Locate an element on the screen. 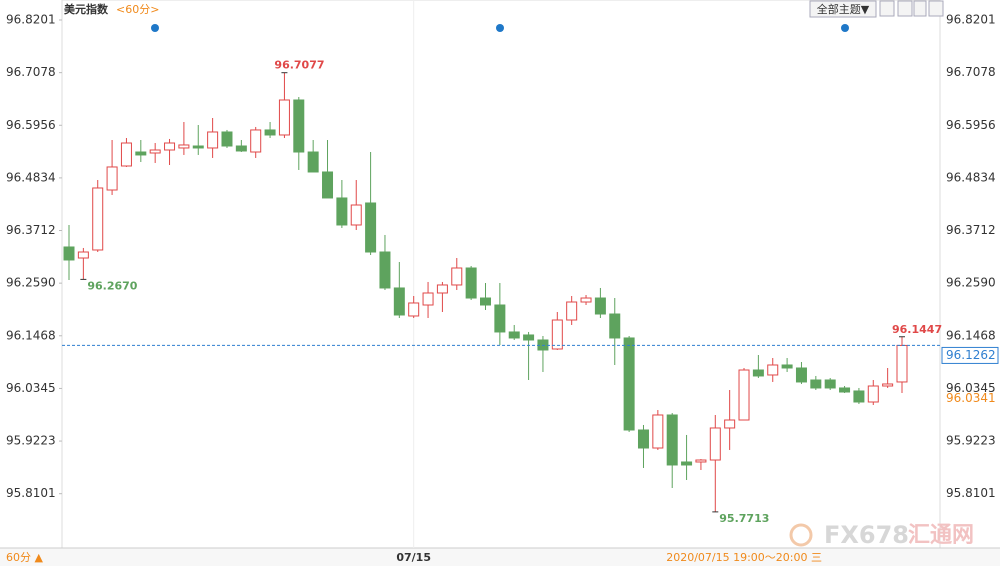 Image resolution: width=1000 pixels, height=572 pixels. y2-tick-label: 96.3712 is located at coordinates (971, 230).